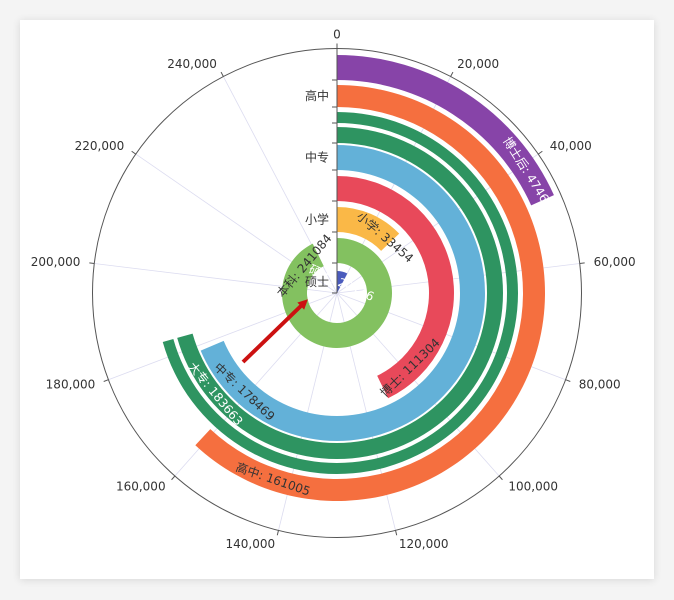  What do you see at coordinates (100, 146) in the screenshot?
I see `angle-tick-label: 220,000` at bounding box center [100, 146].